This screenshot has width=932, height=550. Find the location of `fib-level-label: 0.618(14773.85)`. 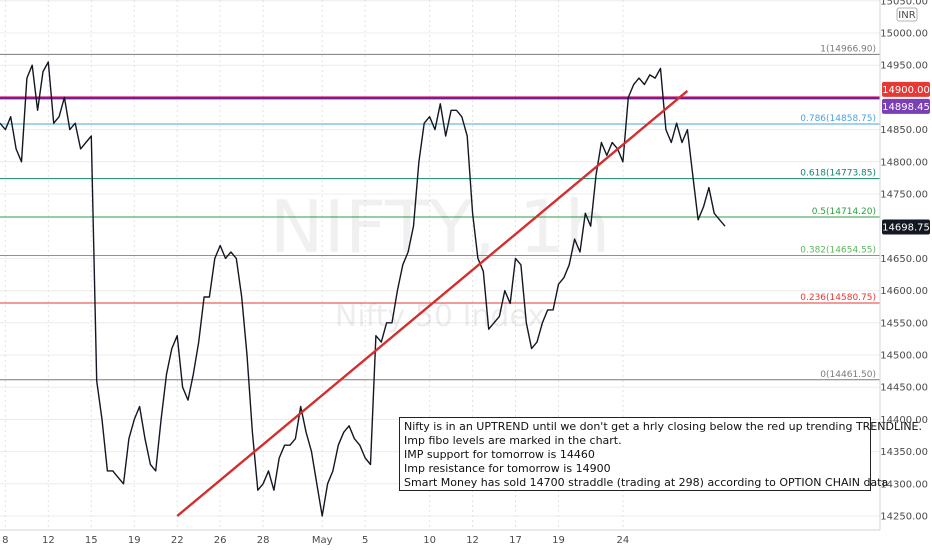

fib-level-label: 0.618(14773.85) is located at coordinates (838, 174).